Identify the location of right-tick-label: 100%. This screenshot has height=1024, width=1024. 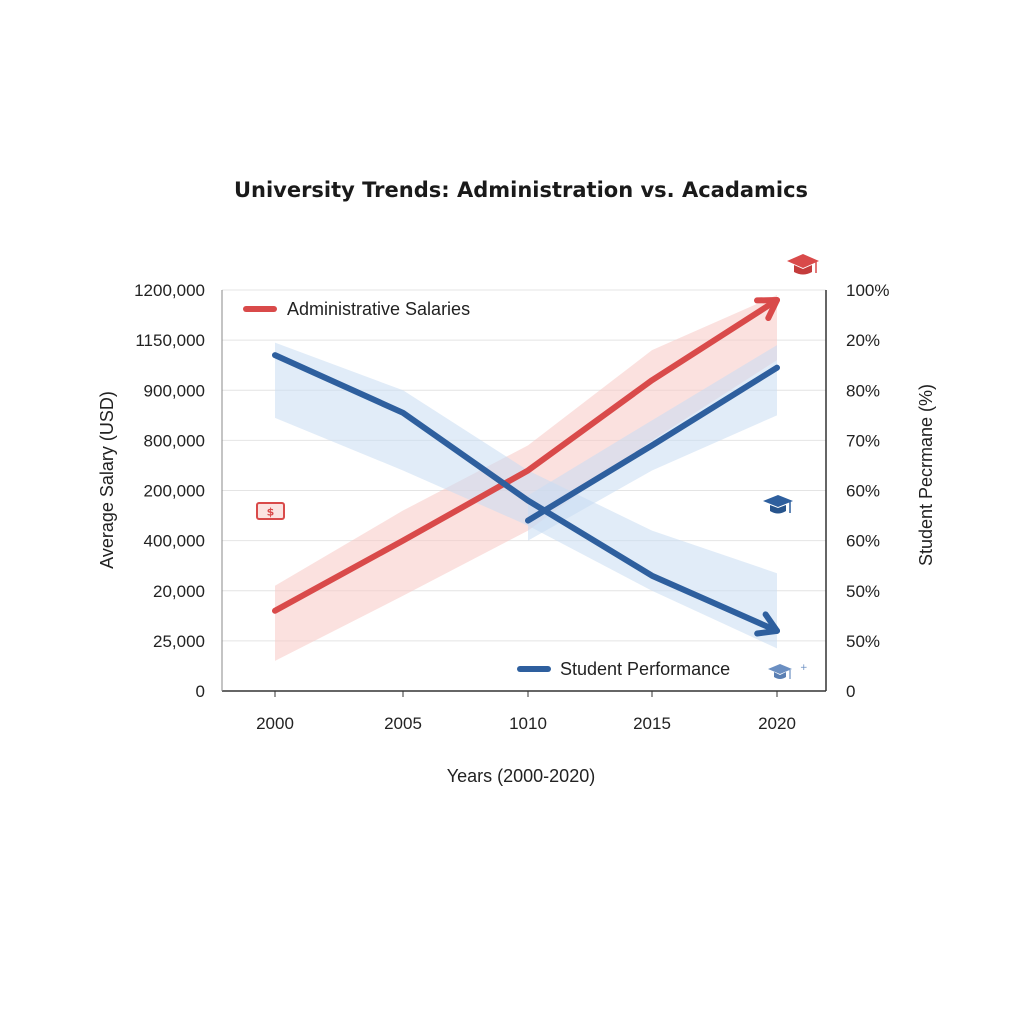
(867, 290).